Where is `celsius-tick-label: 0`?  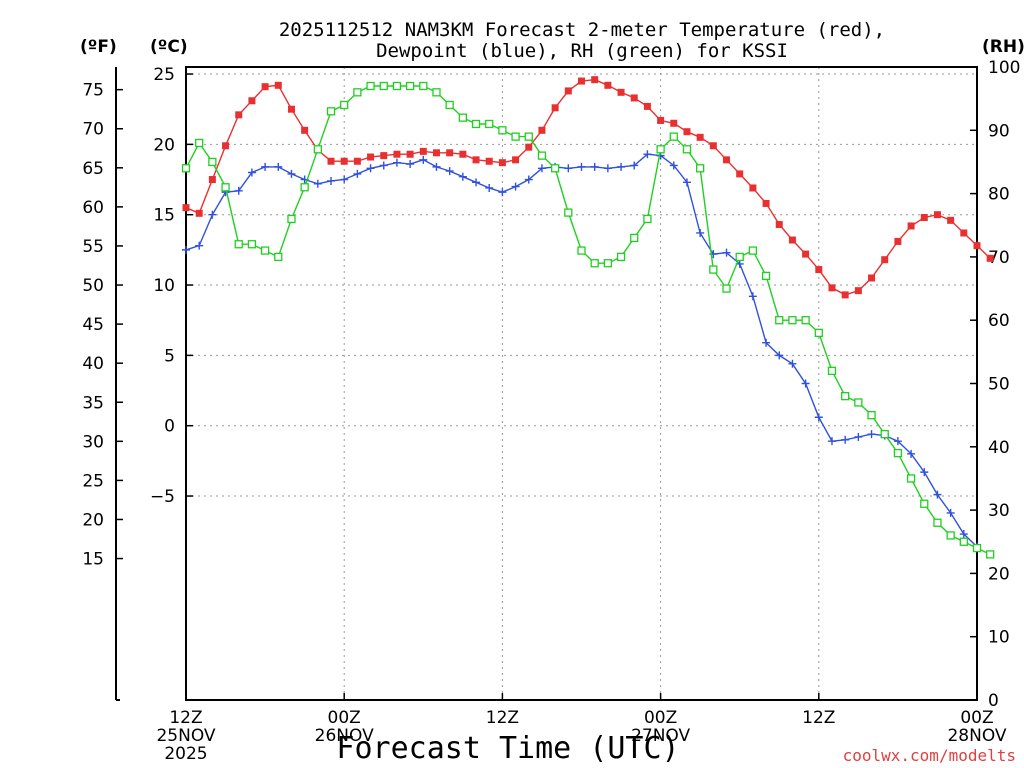
celsius-tick-label: 0 is located at coordinates (169, 427).